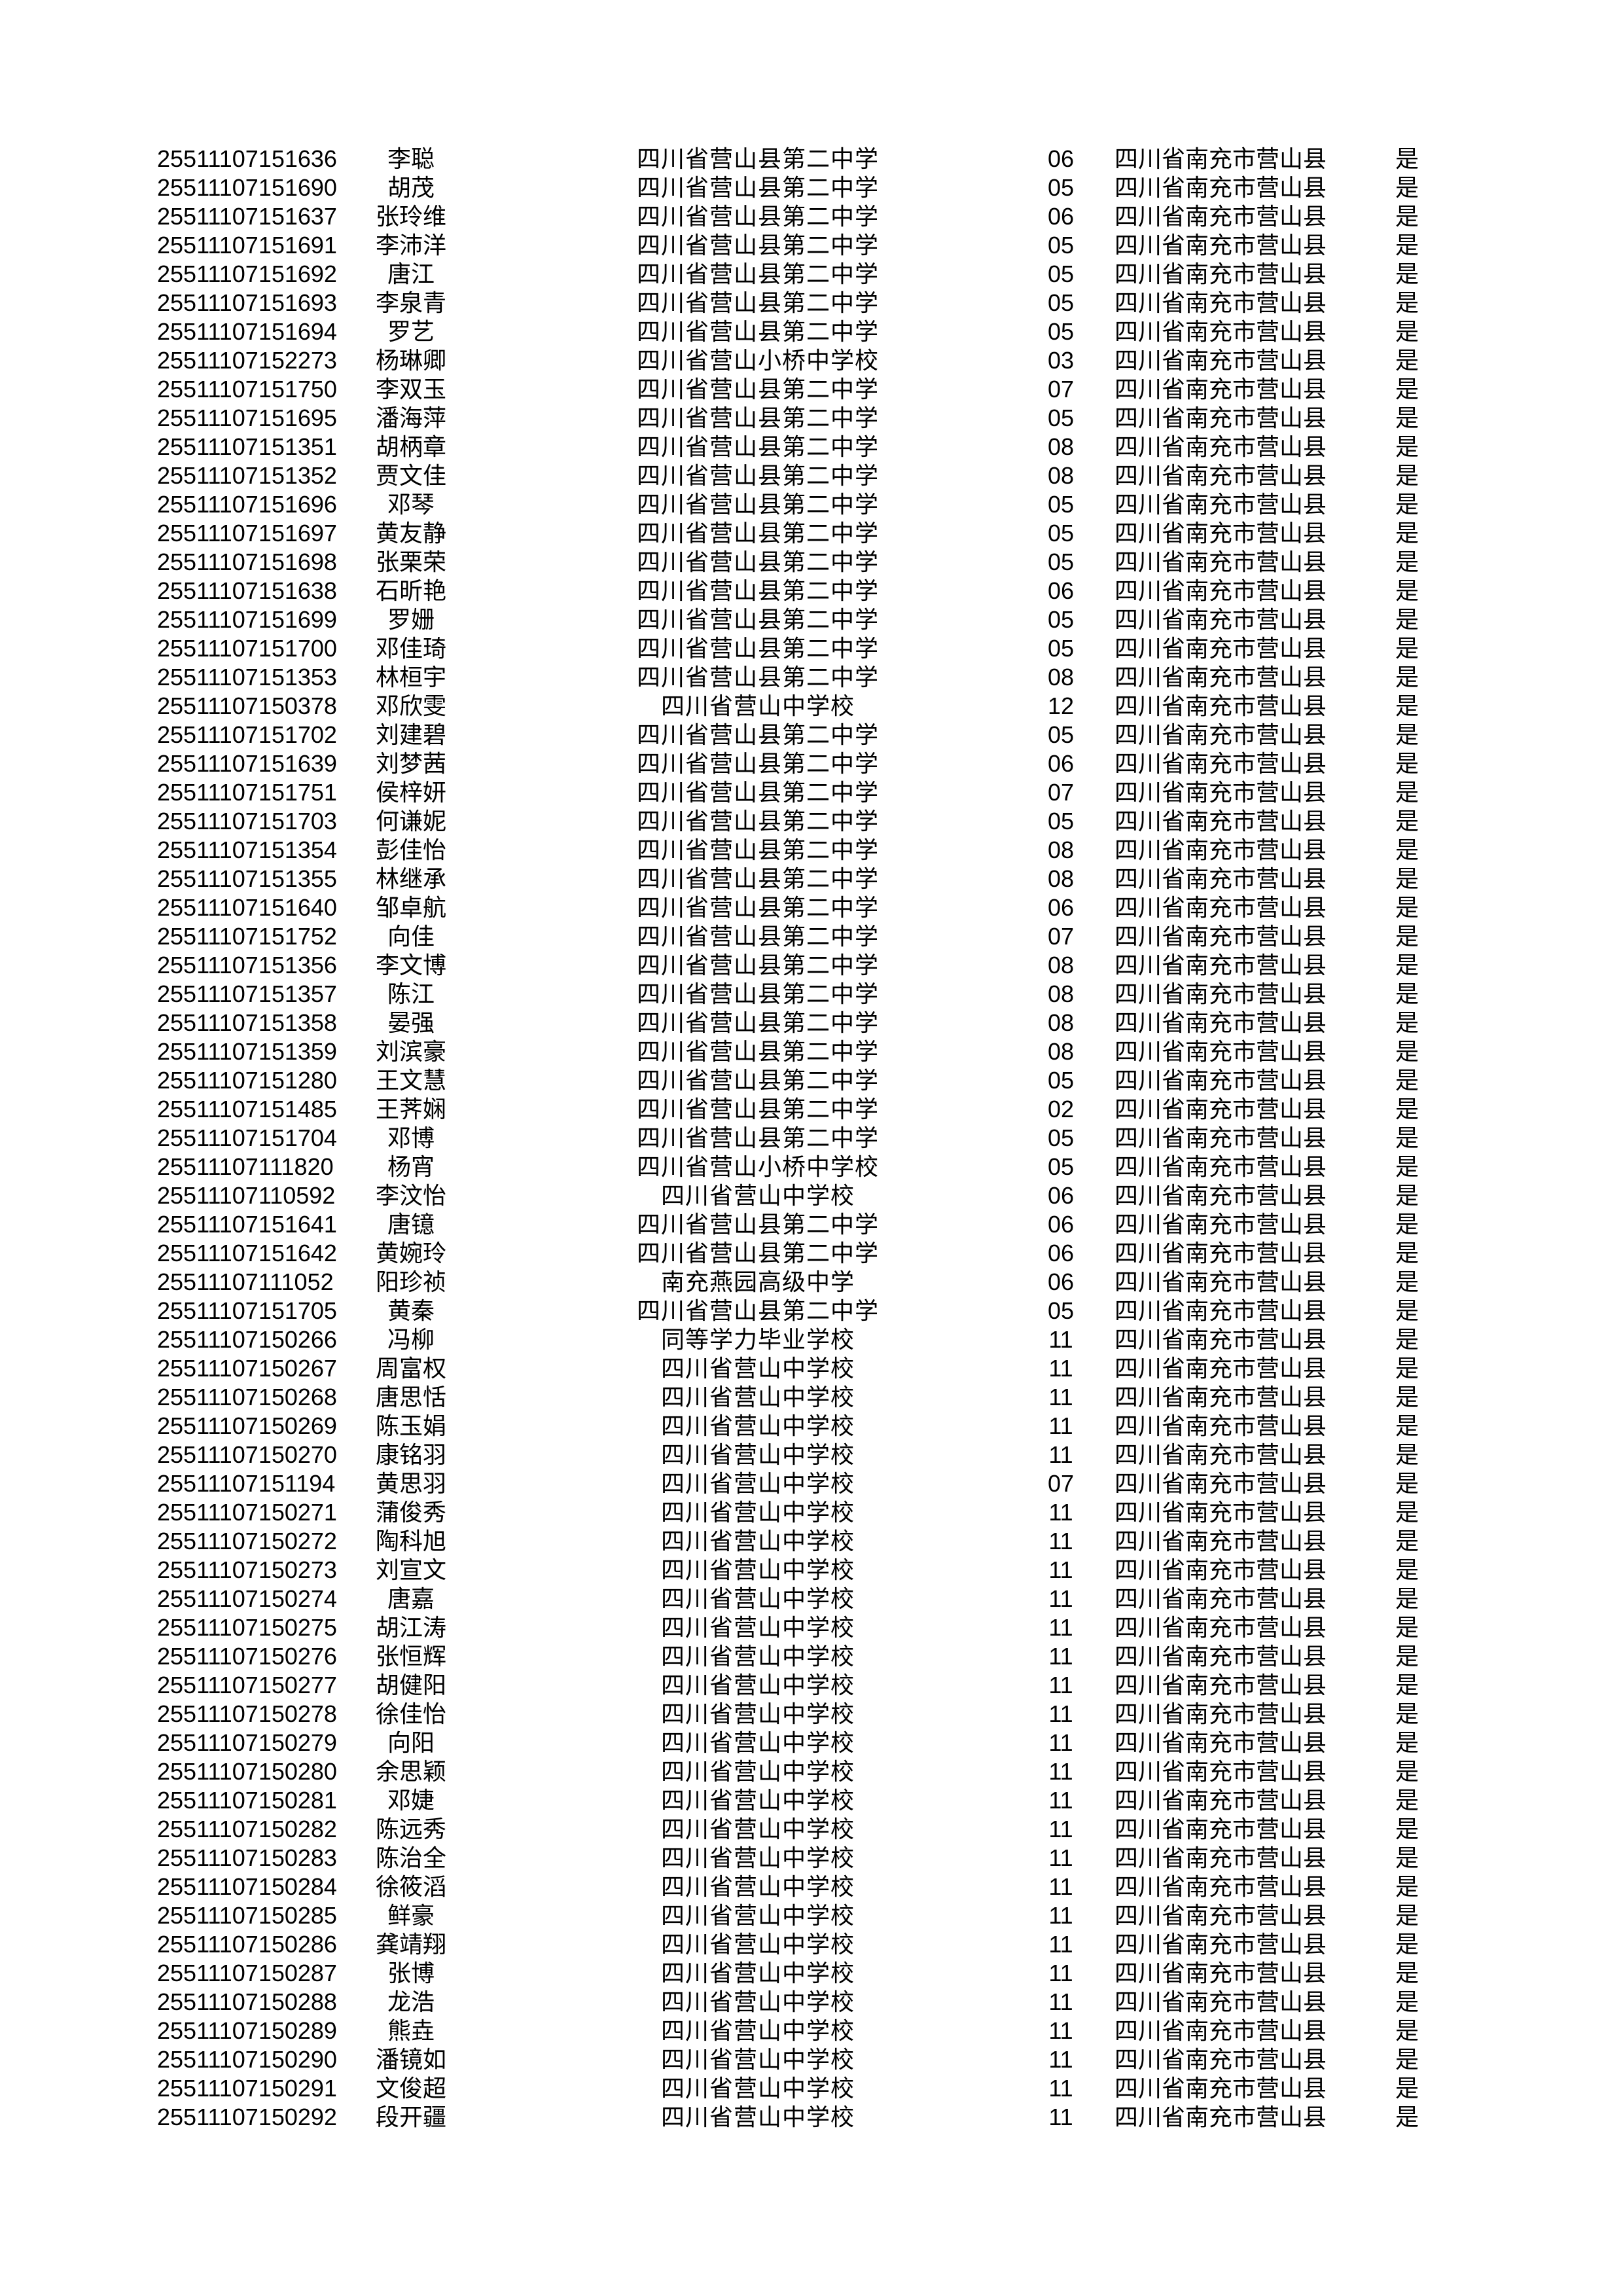  What do you see at coordinates (411, 1224) in the screenshot?
I see `student-name-cell: 唐镱` at bounding box center [411, 1224].